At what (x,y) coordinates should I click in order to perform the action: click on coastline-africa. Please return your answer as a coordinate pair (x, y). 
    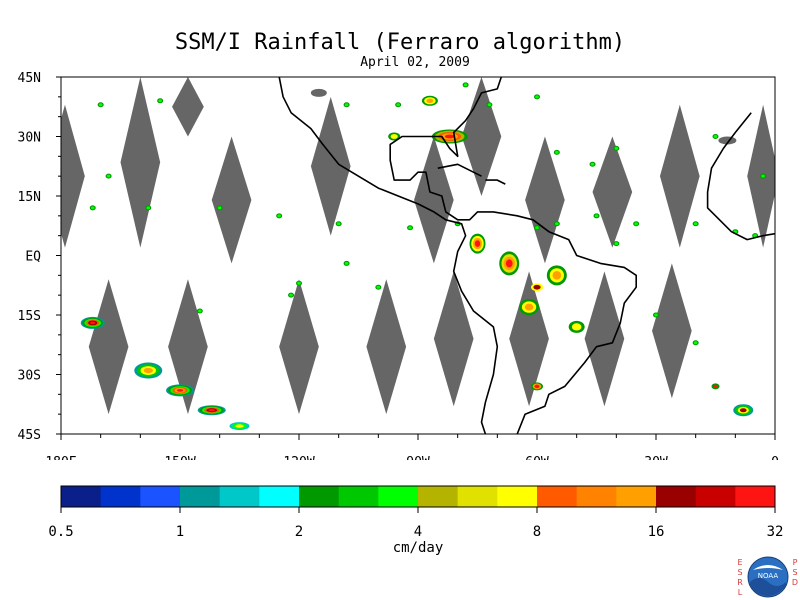
    Looking at the image, I should click on (740, 176).